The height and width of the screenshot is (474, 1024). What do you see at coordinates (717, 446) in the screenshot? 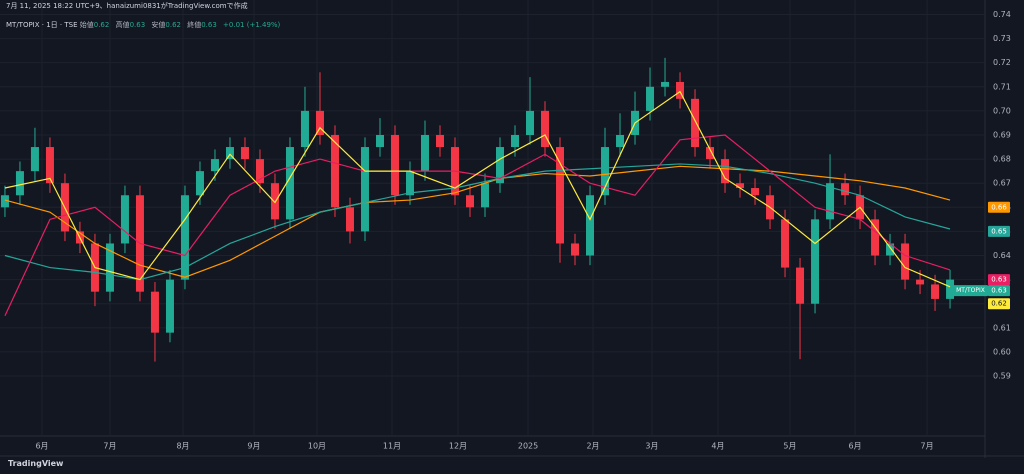
I see `x-tick-label: 4月` at bounding box center [717, 446].